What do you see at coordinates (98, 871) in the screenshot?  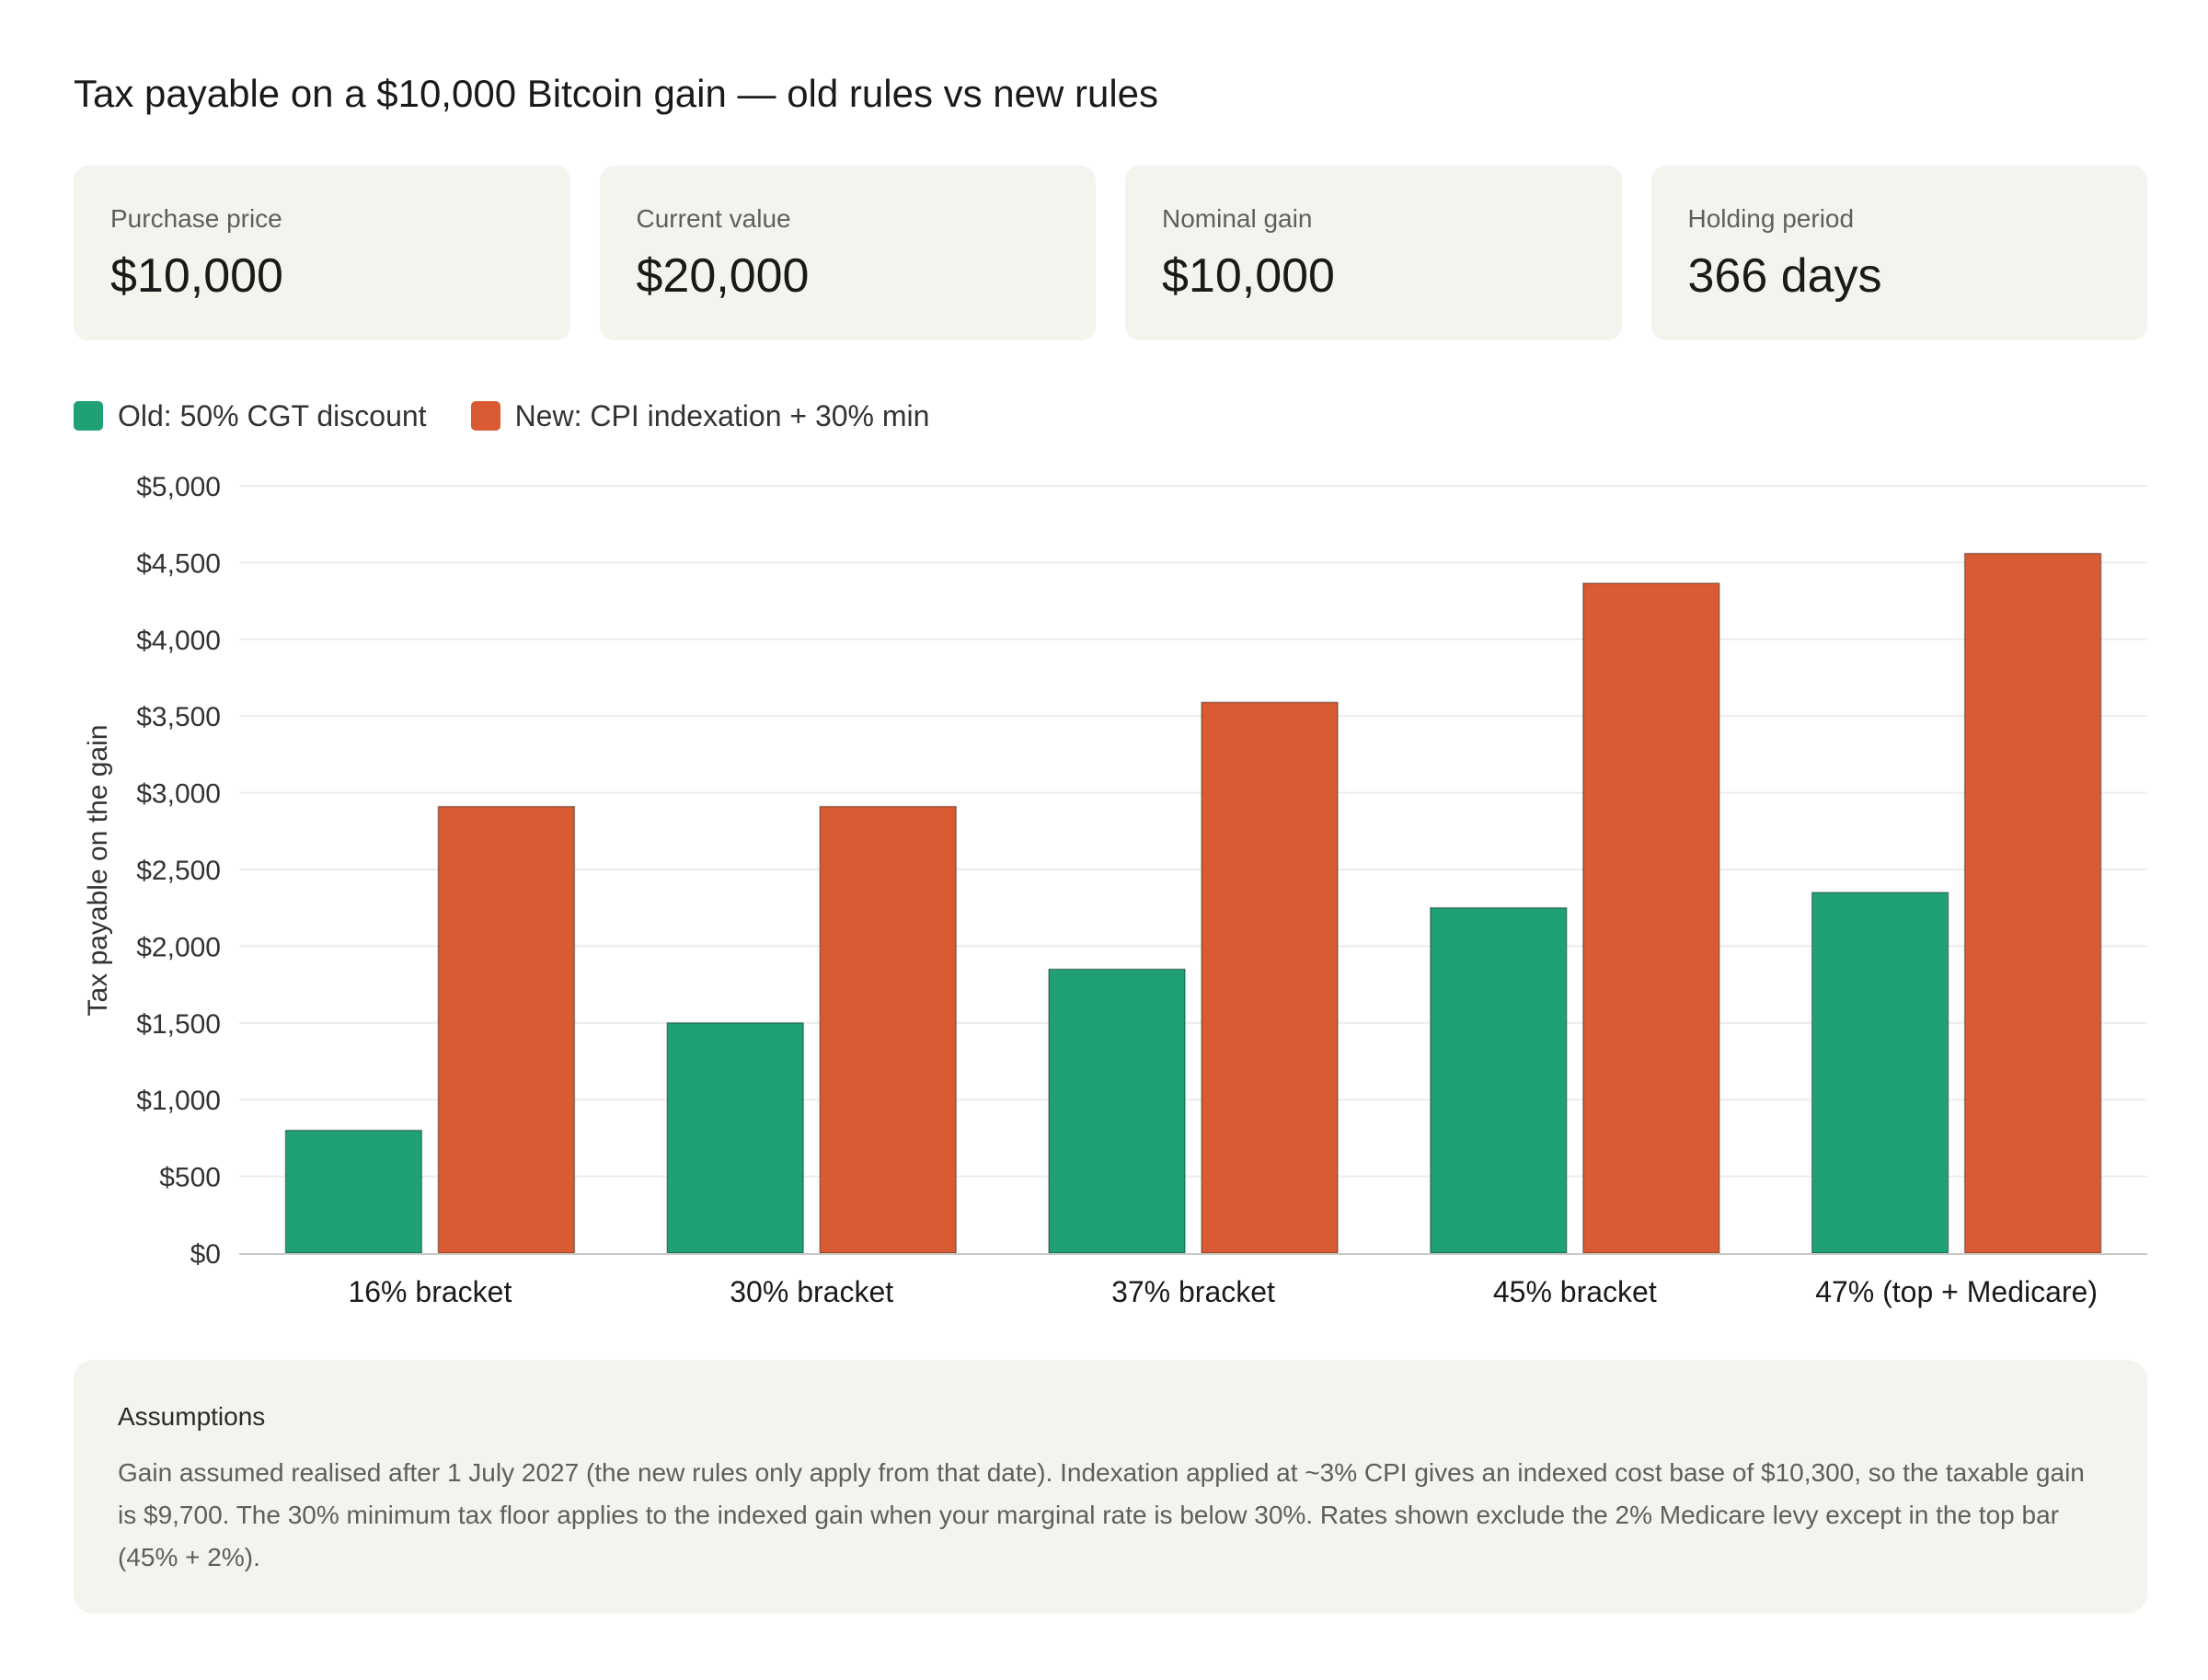 I see `y-axis-label: Tax payable on the gain` at bounding box center [98, 871].